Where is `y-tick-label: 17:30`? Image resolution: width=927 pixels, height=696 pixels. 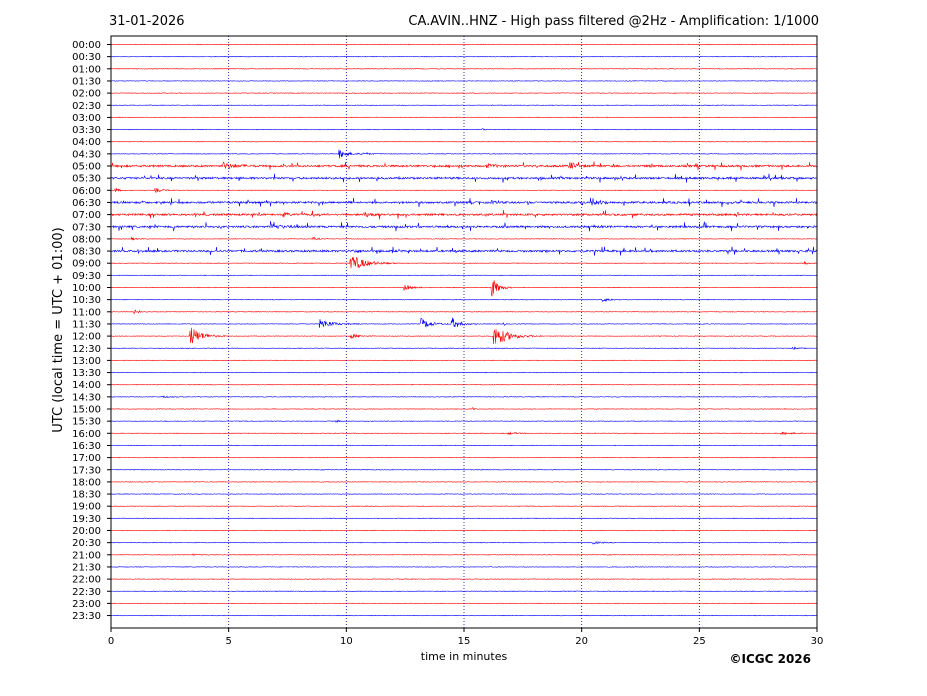 y-tick-label: 17:30 is located at coordinates (86, 470).